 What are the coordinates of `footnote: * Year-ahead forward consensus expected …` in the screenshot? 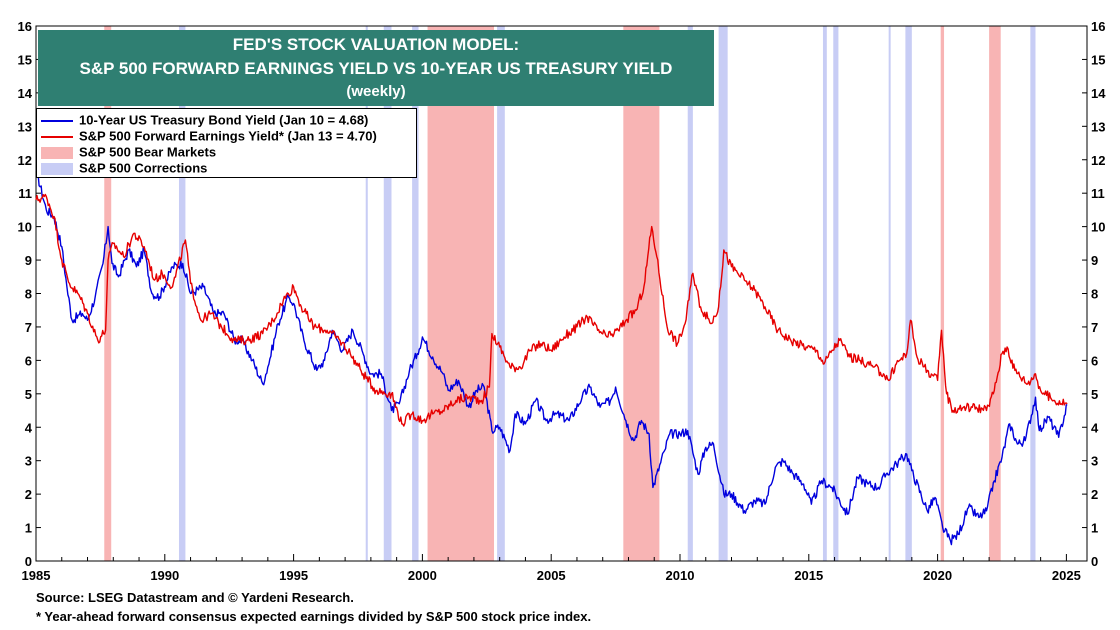 It's located at (314, 616).